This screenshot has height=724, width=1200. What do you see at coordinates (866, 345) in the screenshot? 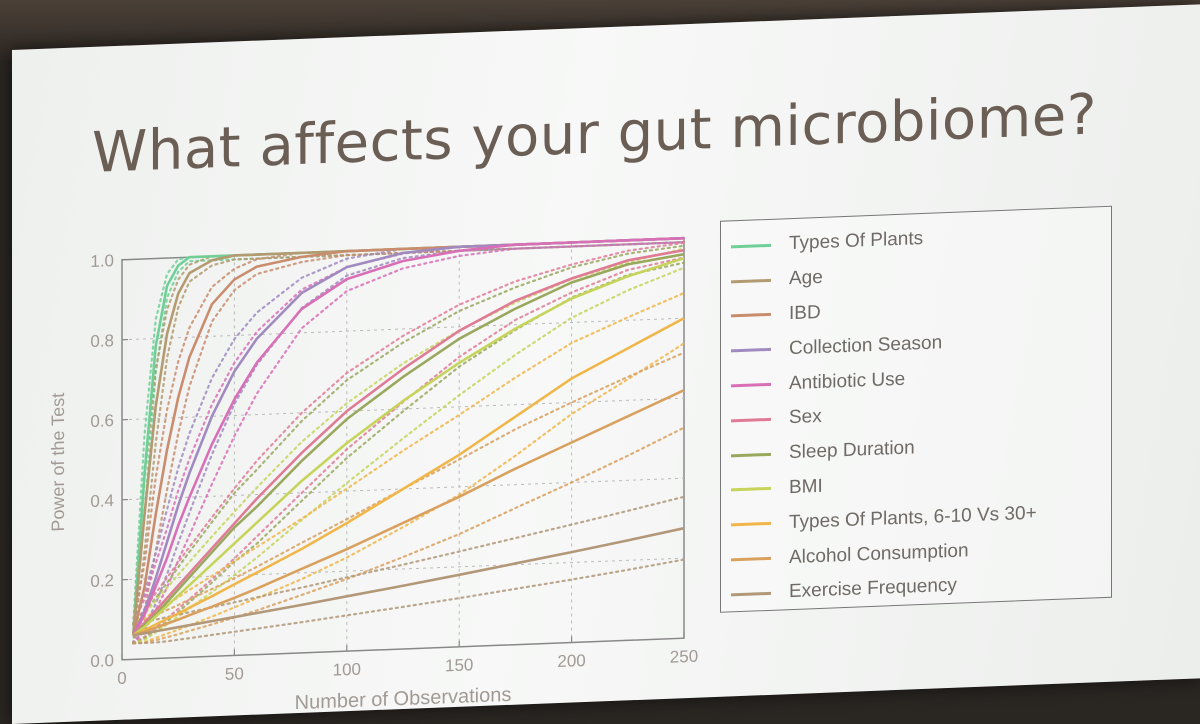
I see `legend-label: Collection Season` at bounding box center [866, 345].